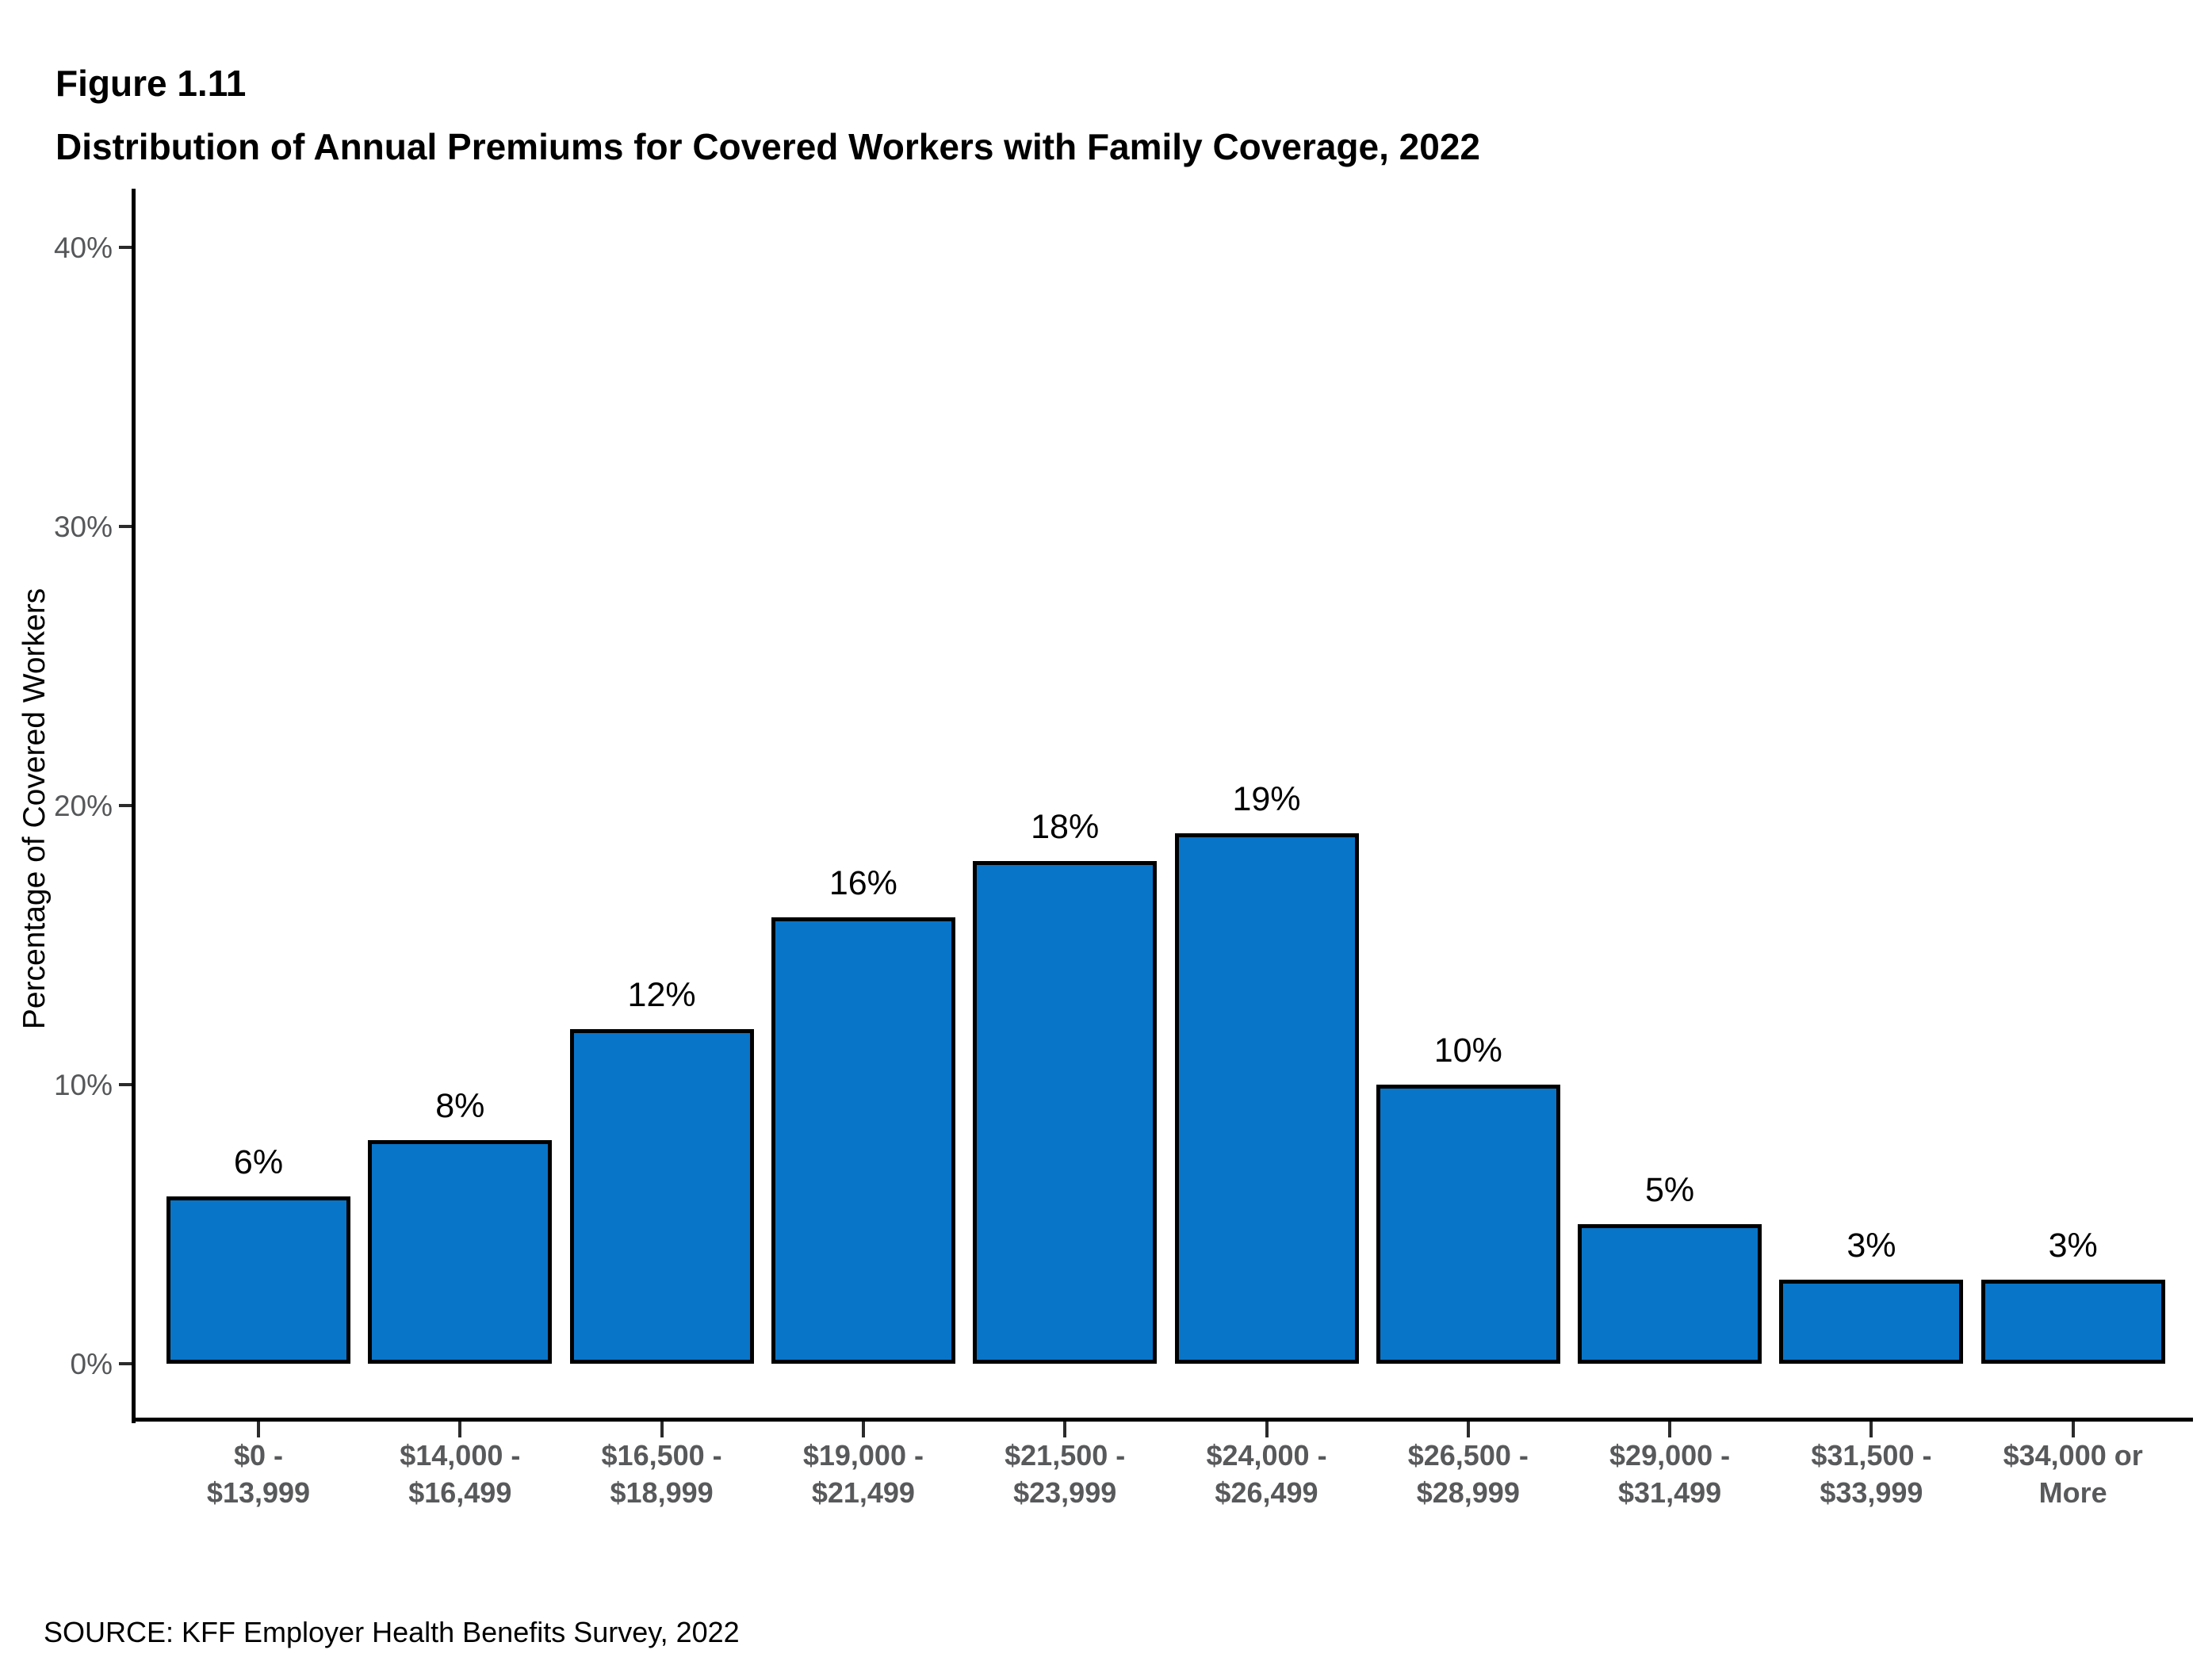 This screenshot has height=1665, width=2212. I want to click on y-tick-label: 40%, so click(83, 248).